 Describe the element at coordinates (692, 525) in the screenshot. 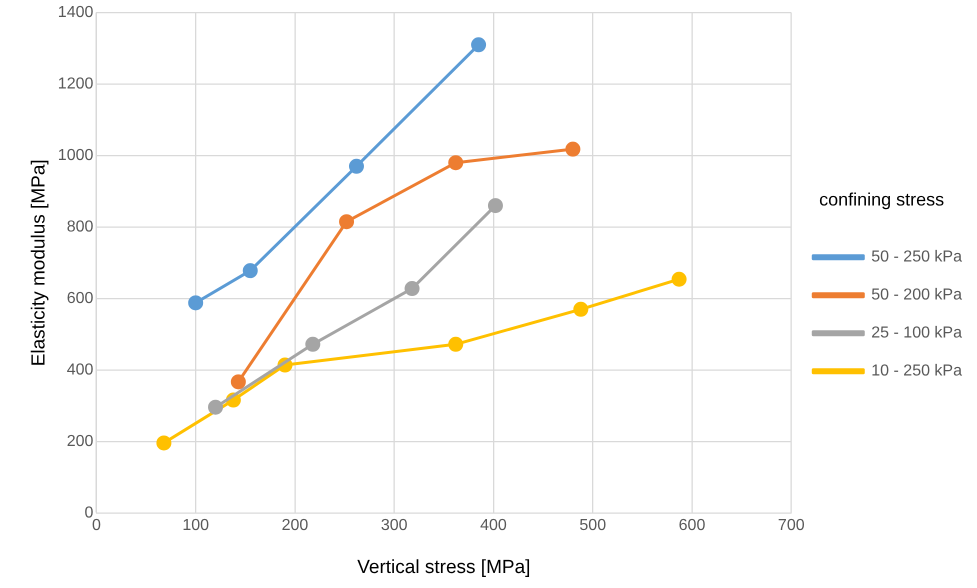

I see `x-tick-label: 600` at that location.